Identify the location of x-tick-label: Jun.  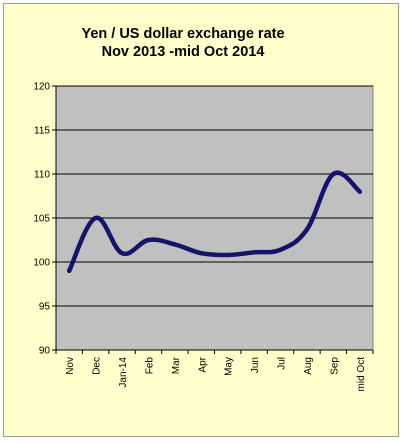
(255, 365).